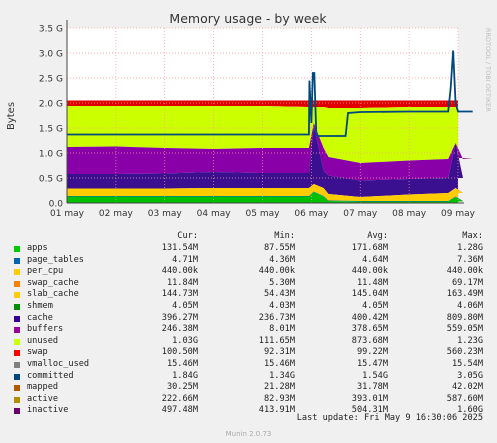 The height and width of the screenshot is (443, 497). What do you see at coordinates (279, 387) in the screenshot?
I see `legend-value-min: 21.28M` at bounding box center [279, 387].